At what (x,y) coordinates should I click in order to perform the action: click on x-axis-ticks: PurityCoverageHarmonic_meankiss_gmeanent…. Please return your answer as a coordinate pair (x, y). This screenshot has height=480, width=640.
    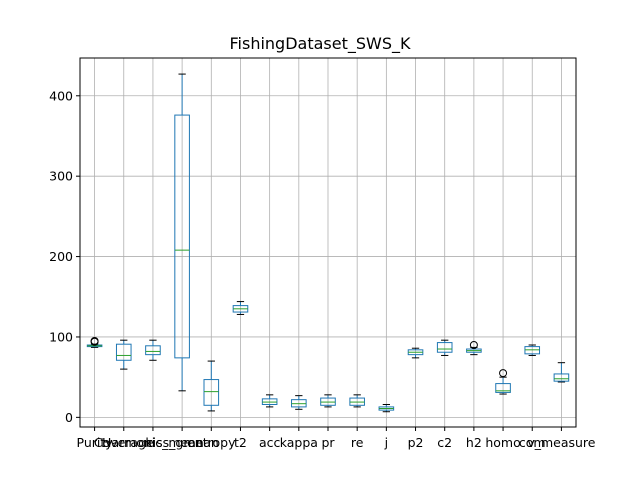
    Looking at the image, I should click on (336, 438).